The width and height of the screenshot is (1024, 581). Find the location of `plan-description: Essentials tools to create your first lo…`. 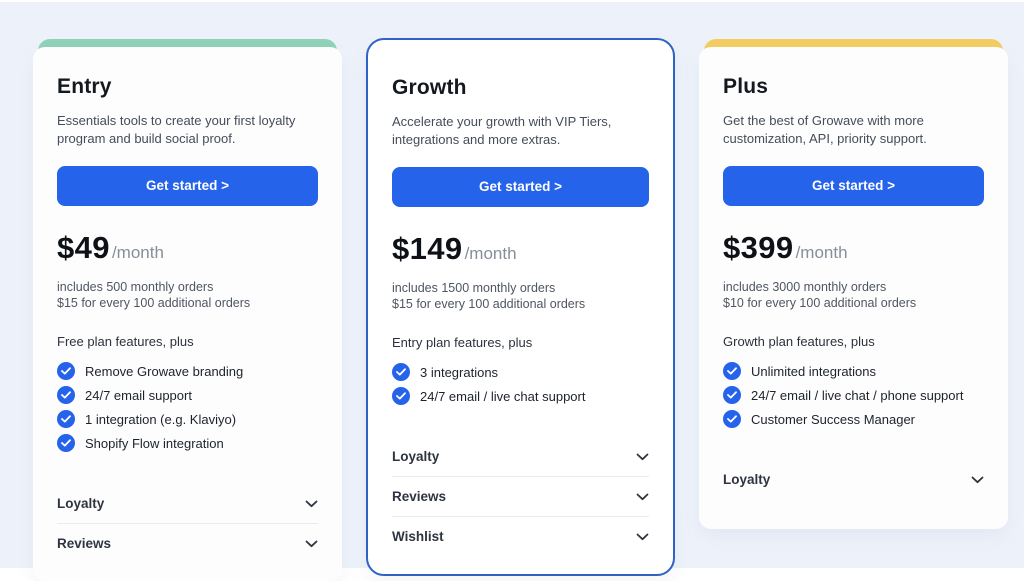

plan-description: Essentials tools to create your first lo… is located at coordinates (176, 130).